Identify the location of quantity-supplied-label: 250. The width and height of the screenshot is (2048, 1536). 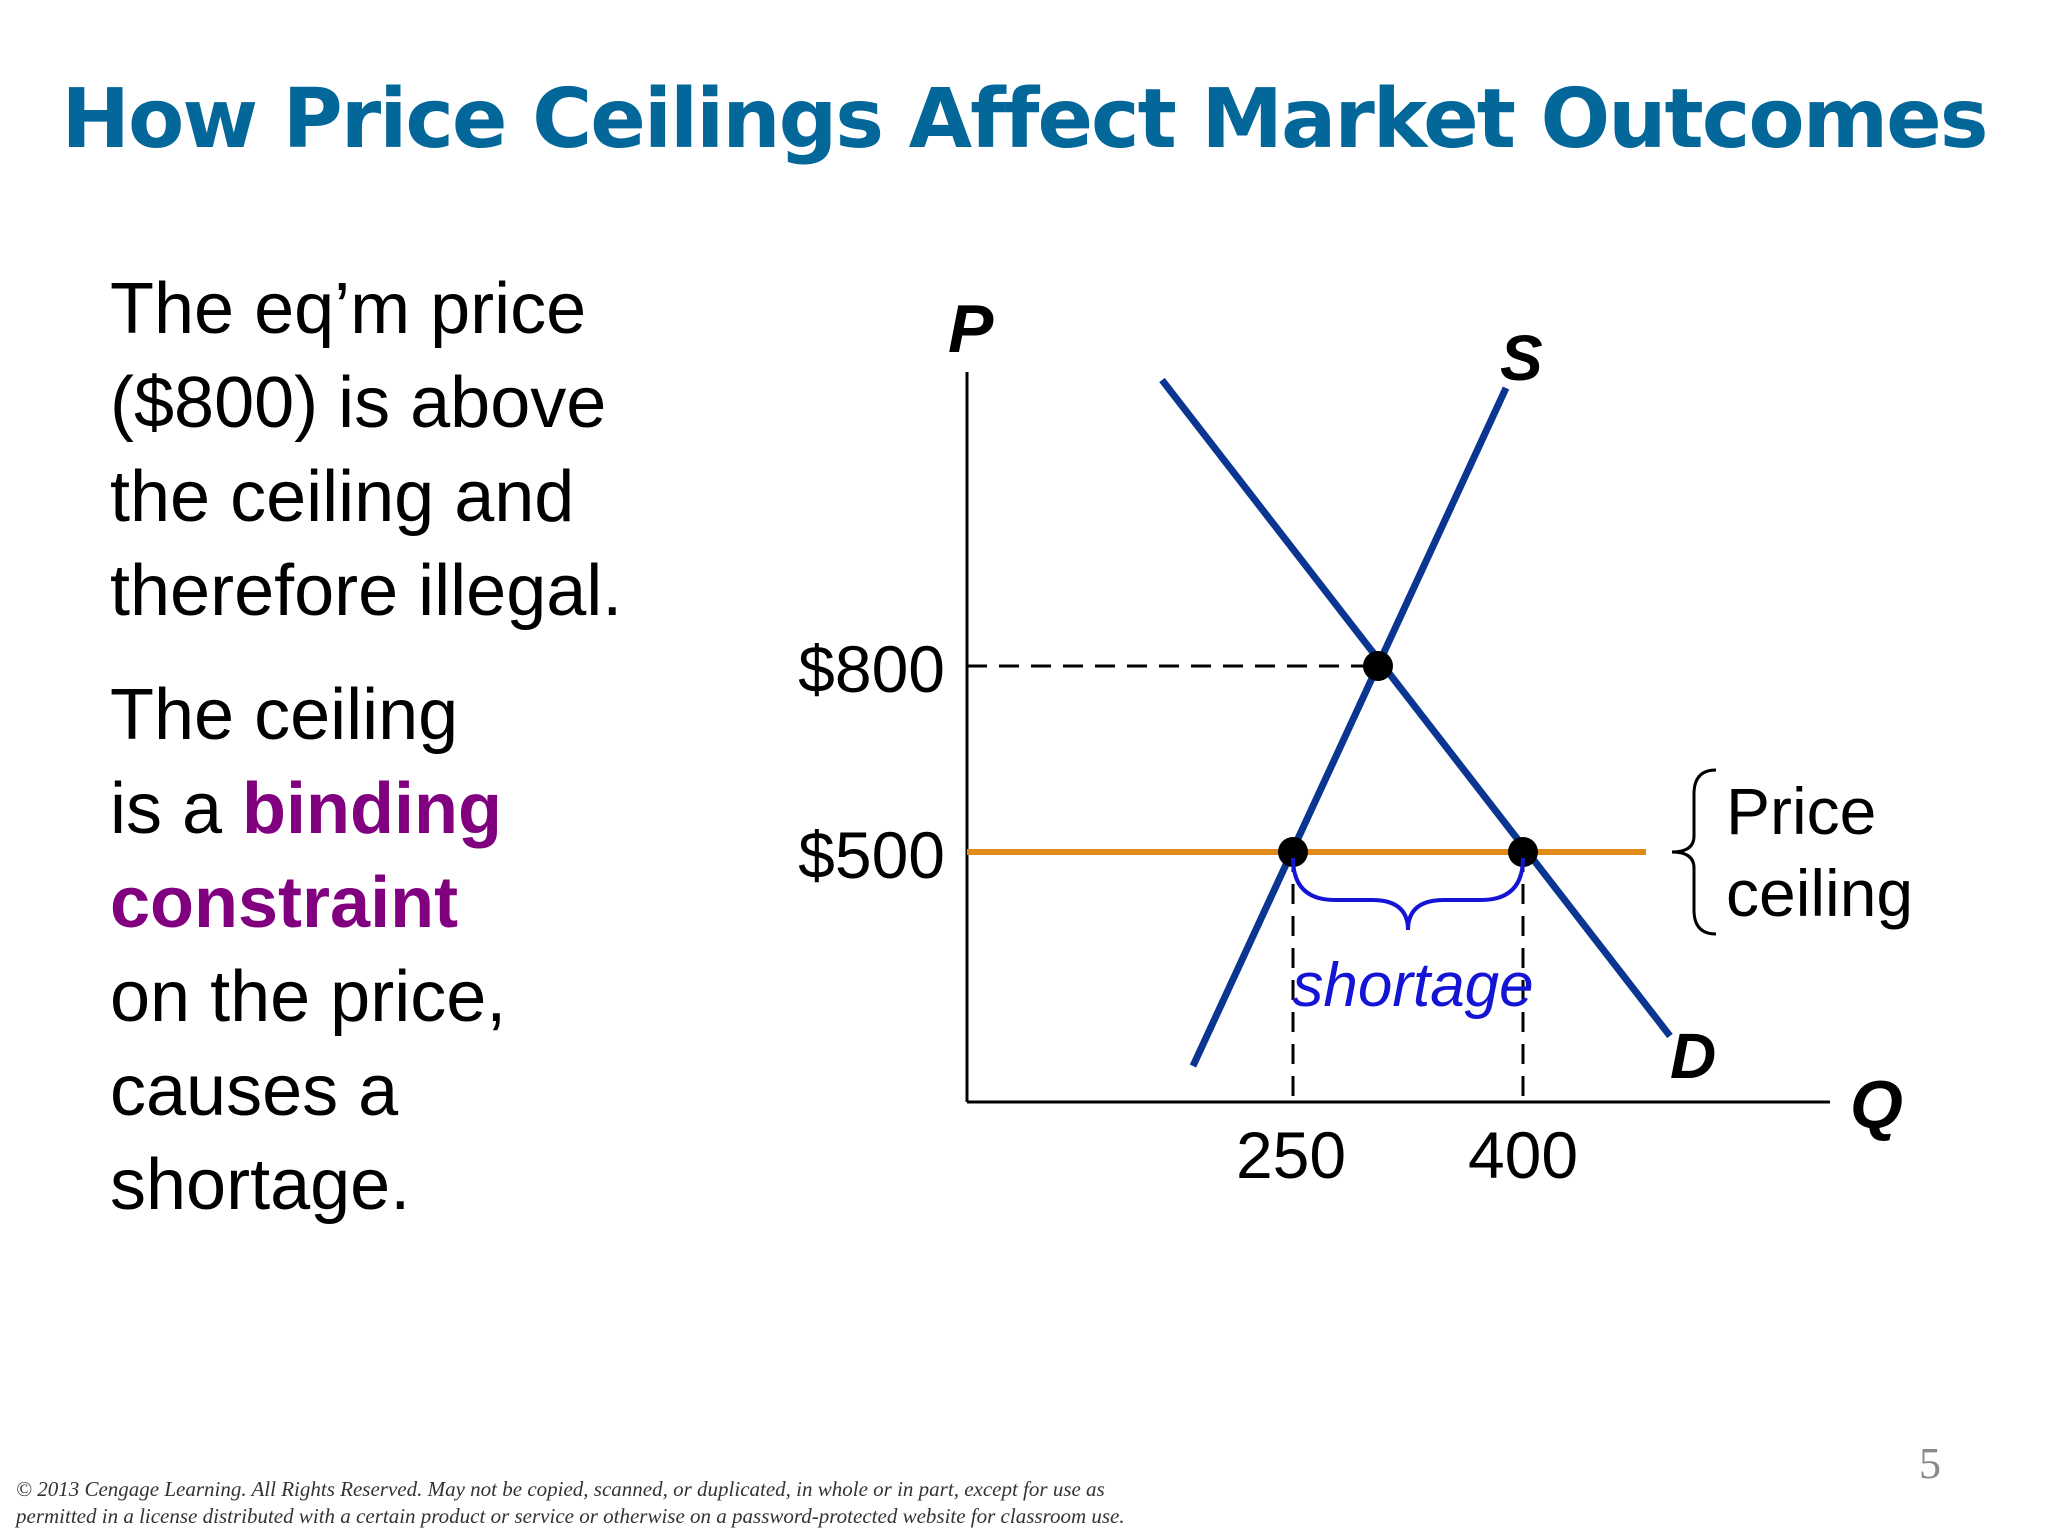
(1291, 1155).